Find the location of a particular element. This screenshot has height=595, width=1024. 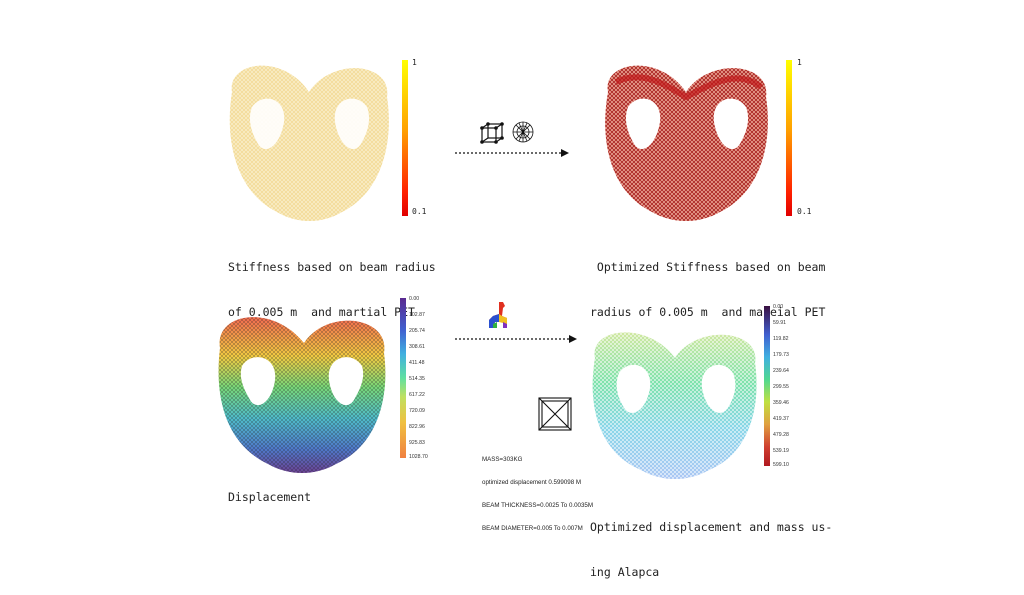

optimized-displacement-shape is located at coordinates (674, 405).